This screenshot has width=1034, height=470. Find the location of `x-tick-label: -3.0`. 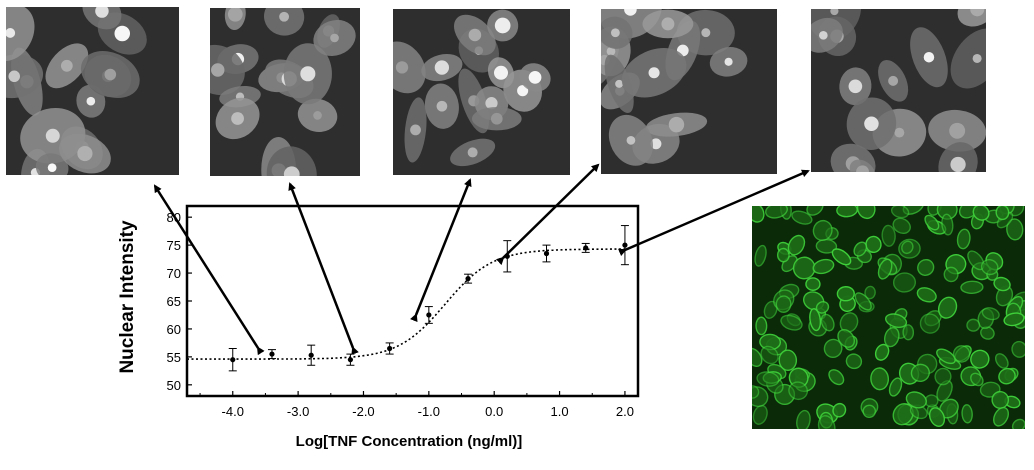

x-tick-label: -3.0 is located at coordinates (298, 411).